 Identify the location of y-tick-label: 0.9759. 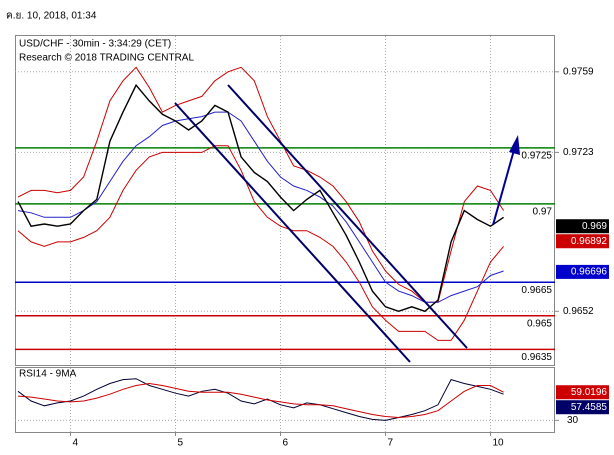
(578, 71).